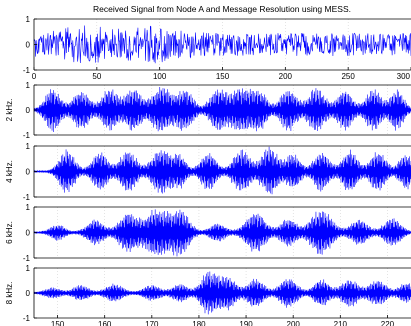 The height and width of the screenshot is (326, 411). What do you see at coordinates (9, 232) in the screenshot?
I see `y-axis-label: 6 kHz.` at bounding box center [9, 232].